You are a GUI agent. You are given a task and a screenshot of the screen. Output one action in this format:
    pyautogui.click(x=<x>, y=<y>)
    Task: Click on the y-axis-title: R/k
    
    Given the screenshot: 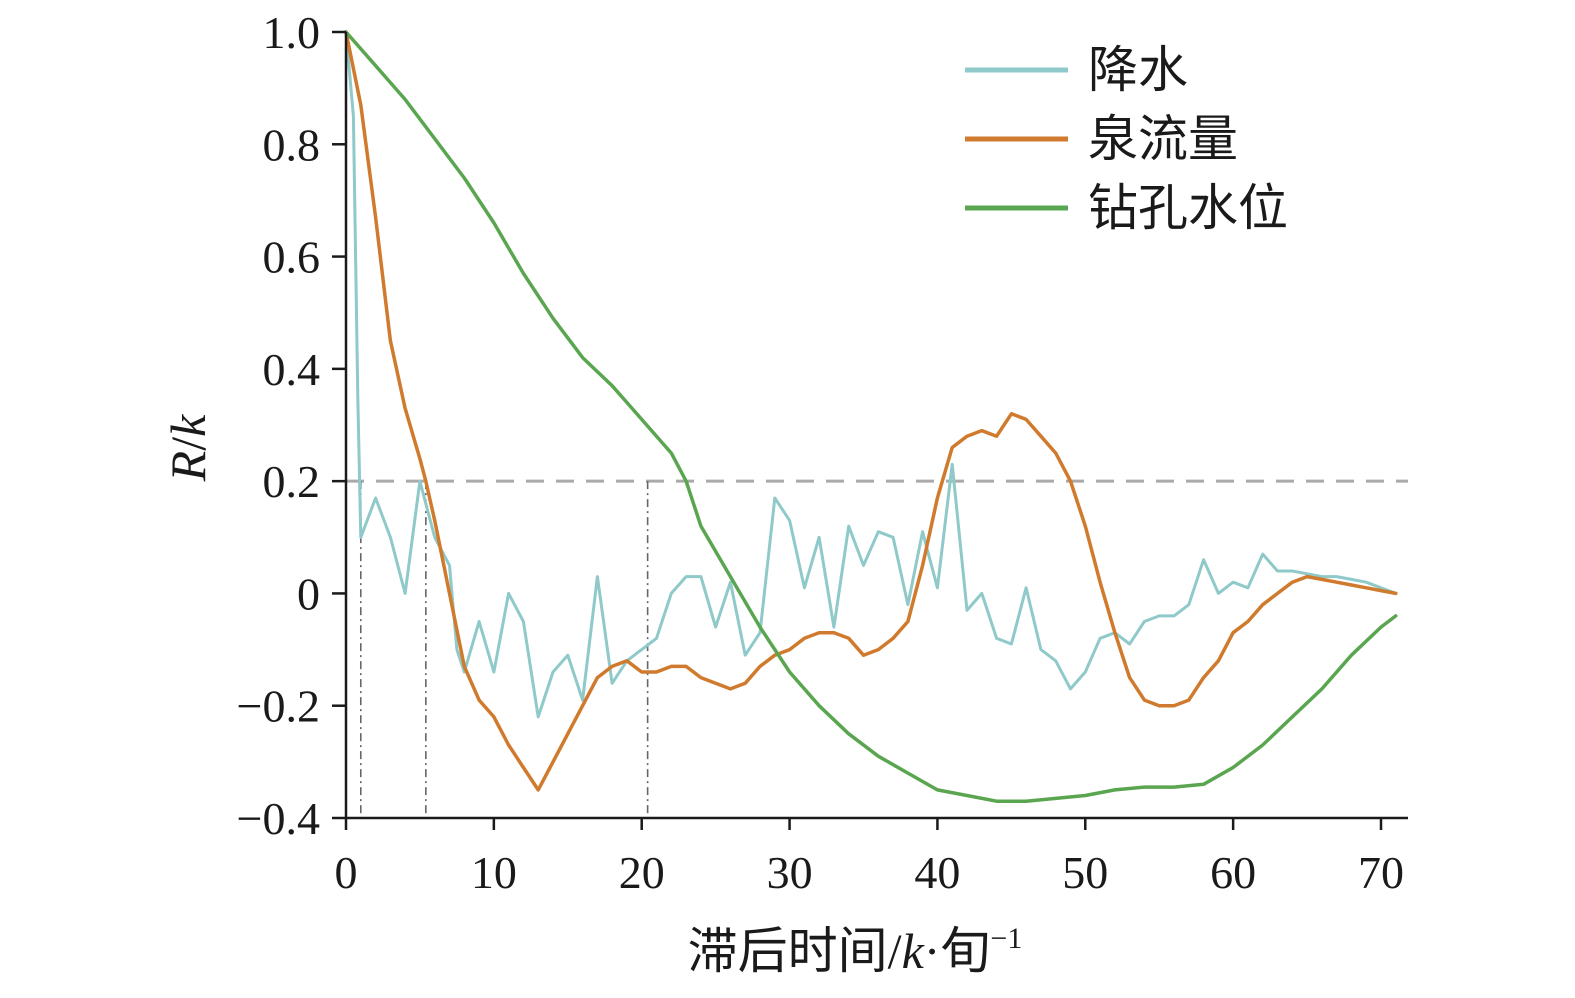 What is the action you would take?
    pyautogui.click(x=188, y=448)
    